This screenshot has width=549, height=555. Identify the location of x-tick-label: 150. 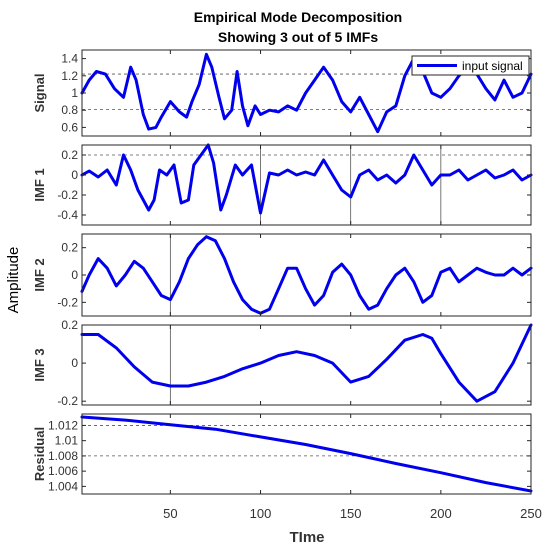
(351, 513).